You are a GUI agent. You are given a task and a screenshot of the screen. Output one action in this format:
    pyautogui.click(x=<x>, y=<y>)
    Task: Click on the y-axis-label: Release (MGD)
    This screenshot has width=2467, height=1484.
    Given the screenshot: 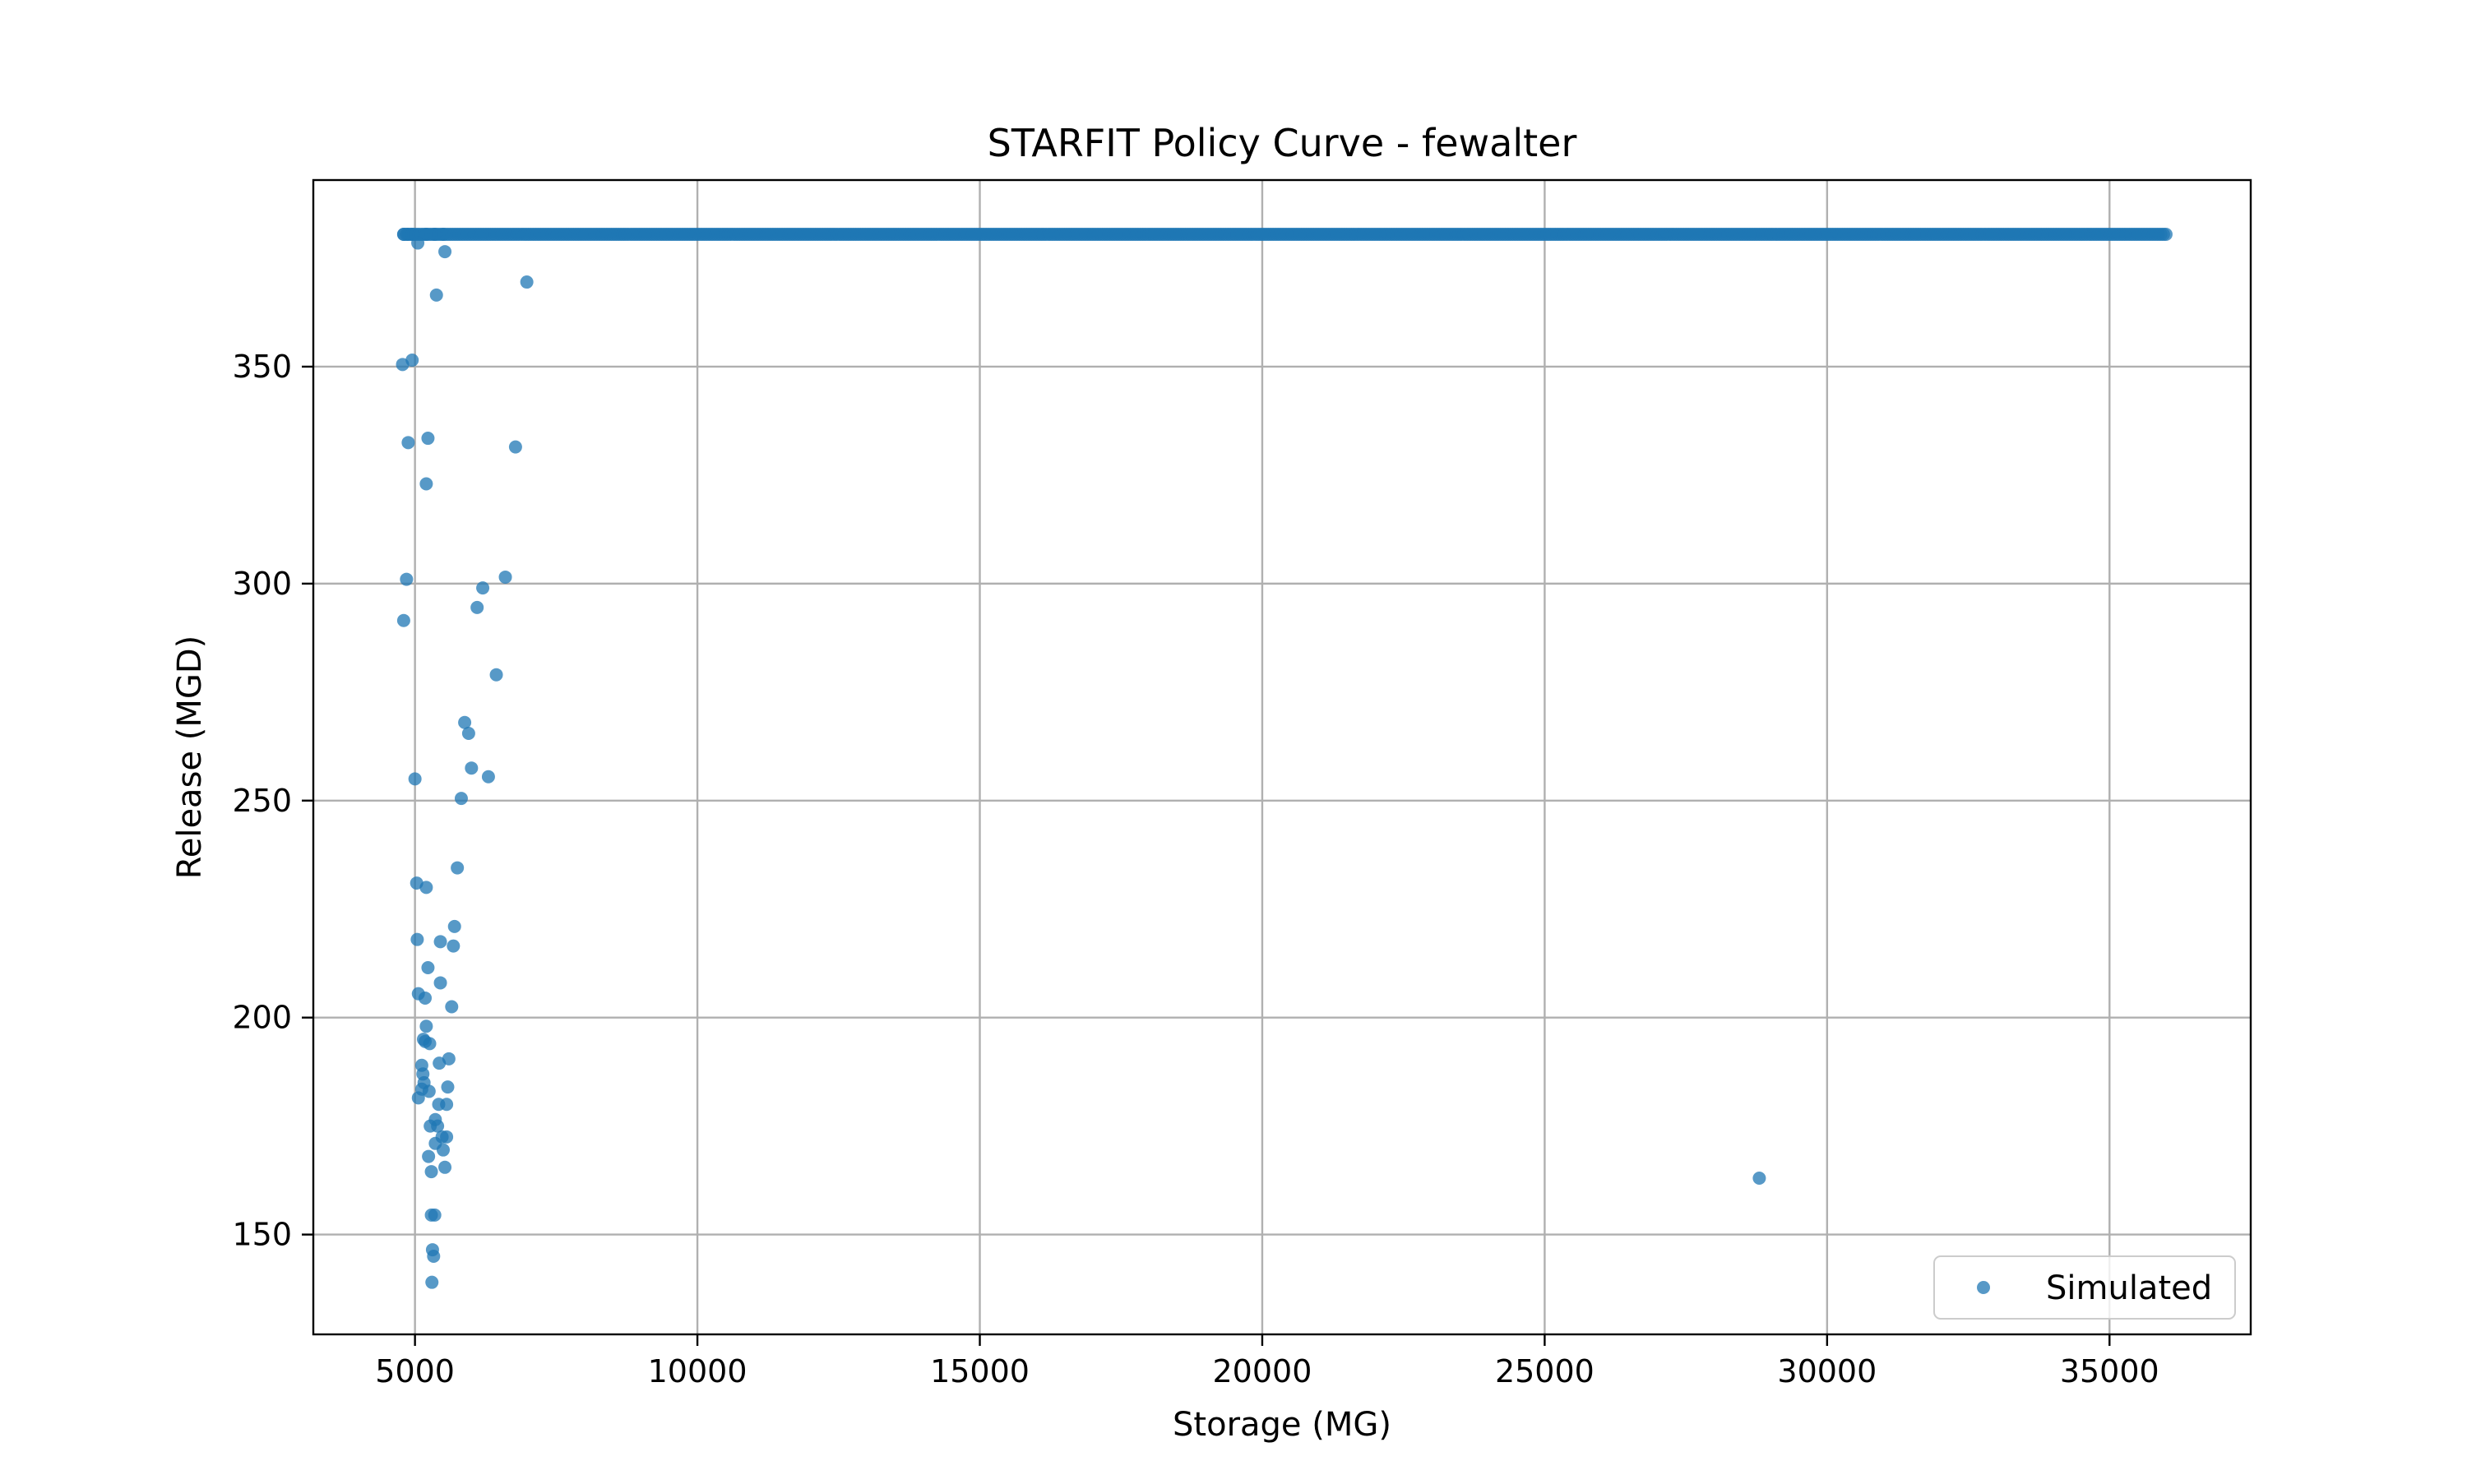 What is the action you would take?
    pyautogui.click(x=190, y=758)
    